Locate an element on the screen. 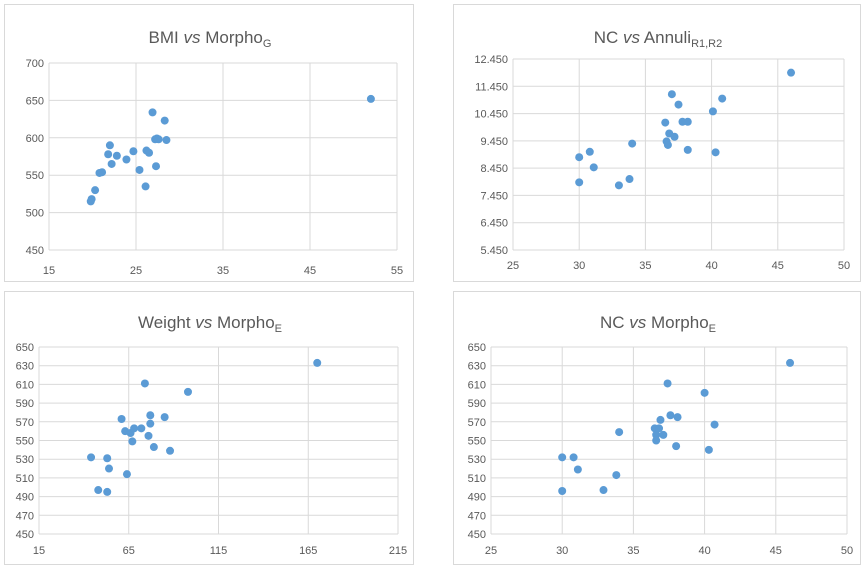 This screenshot has width=862, height=567. chart-title: Weight vs MorphoE is located at coordinates (210, 324).